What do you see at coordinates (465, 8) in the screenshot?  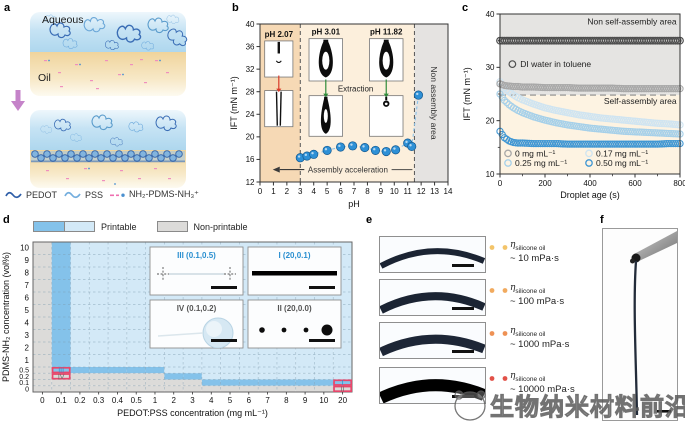 I see `panel-c-label: c` at bounding box center [465, 8].